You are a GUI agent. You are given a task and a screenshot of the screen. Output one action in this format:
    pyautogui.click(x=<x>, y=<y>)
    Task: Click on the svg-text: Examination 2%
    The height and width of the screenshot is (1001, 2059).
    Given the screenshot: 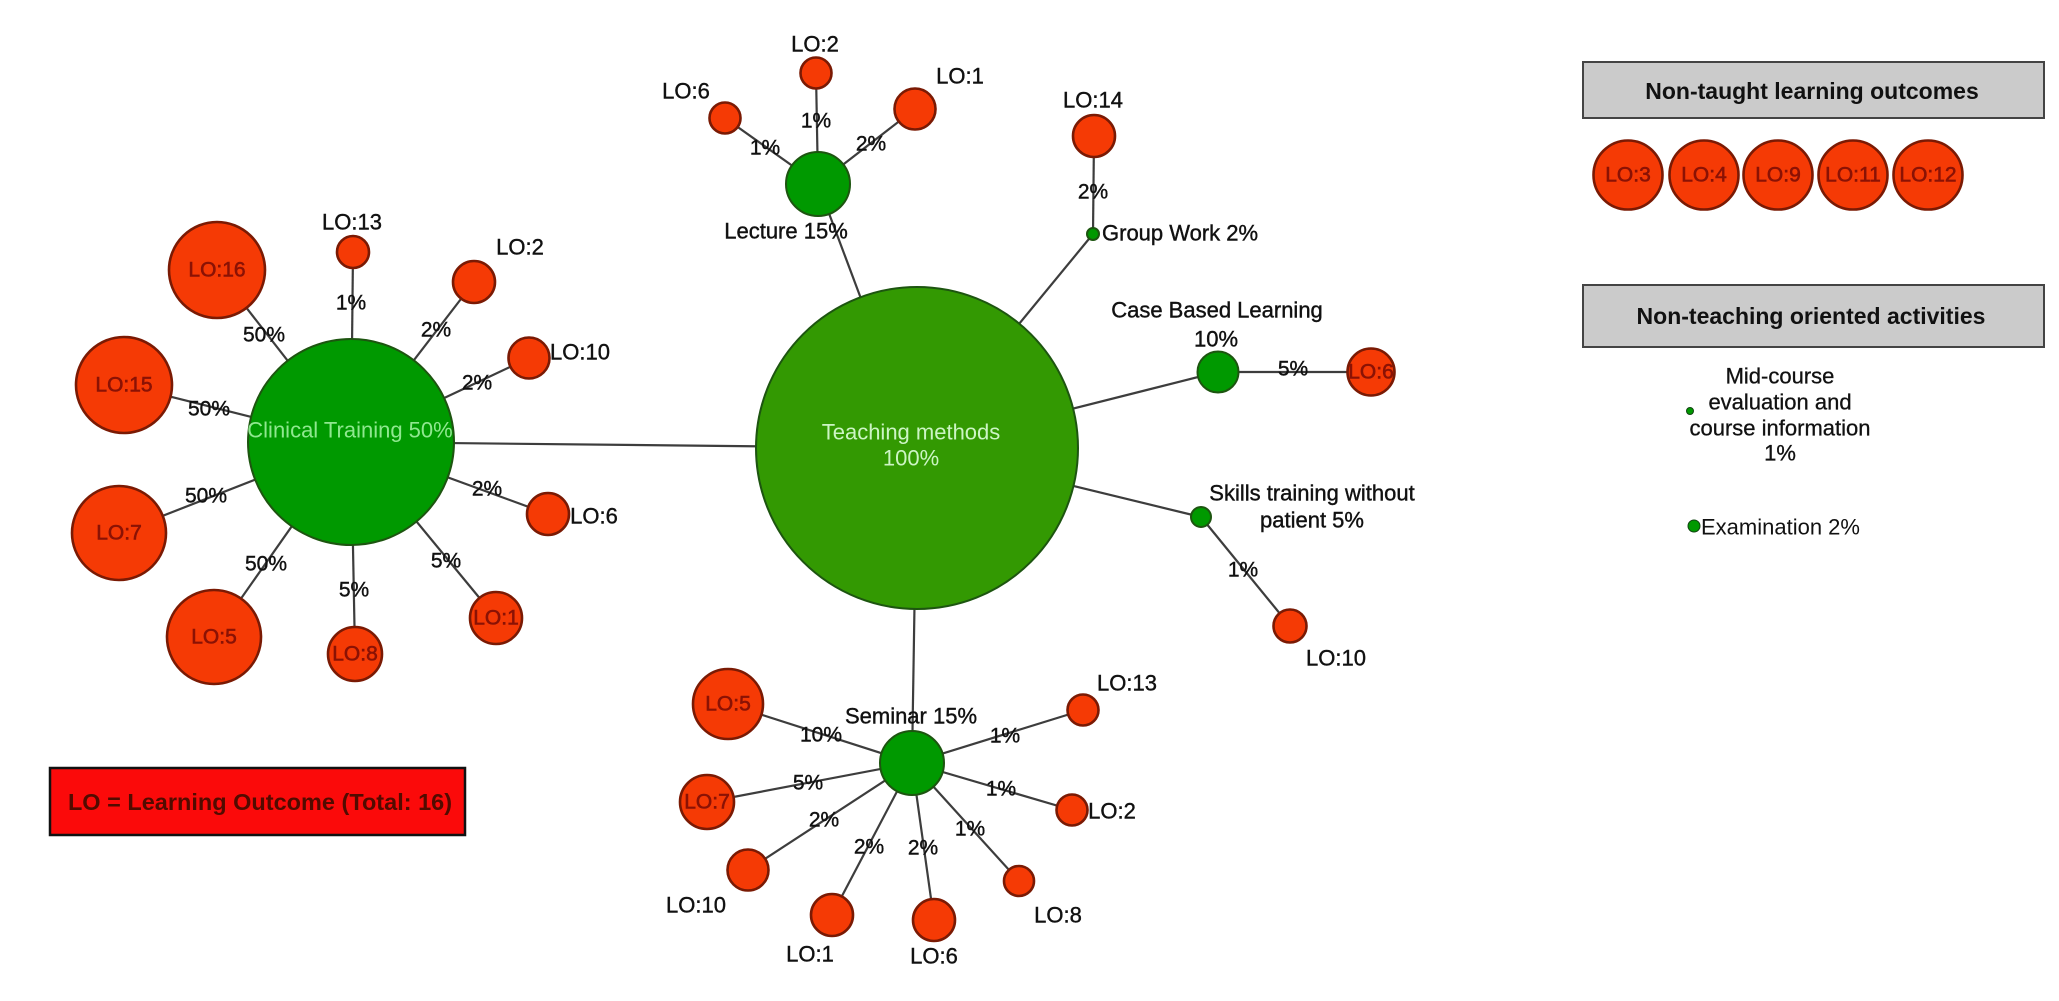 What is the action you would take?
    pyautogui.click(x=1780, y=527)
    